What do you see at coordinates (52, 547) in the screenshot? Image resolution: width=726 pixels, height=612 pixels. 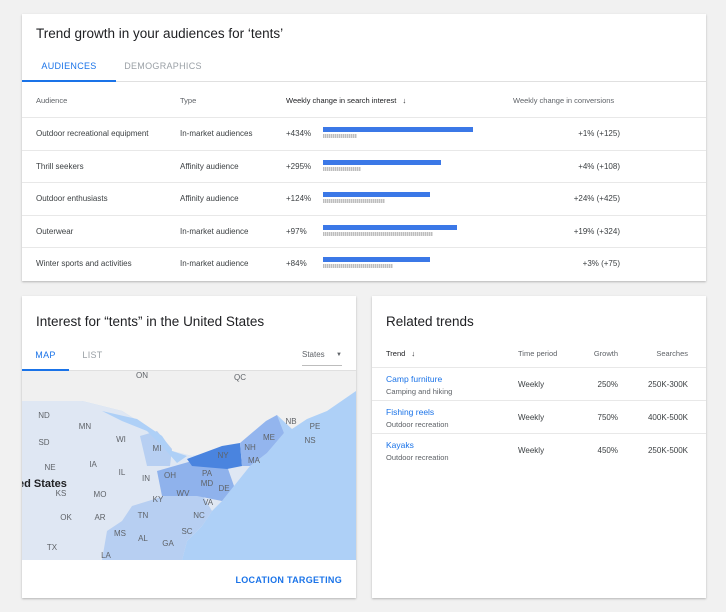 I see `region-label: TX` at bounding box center [52, 547].